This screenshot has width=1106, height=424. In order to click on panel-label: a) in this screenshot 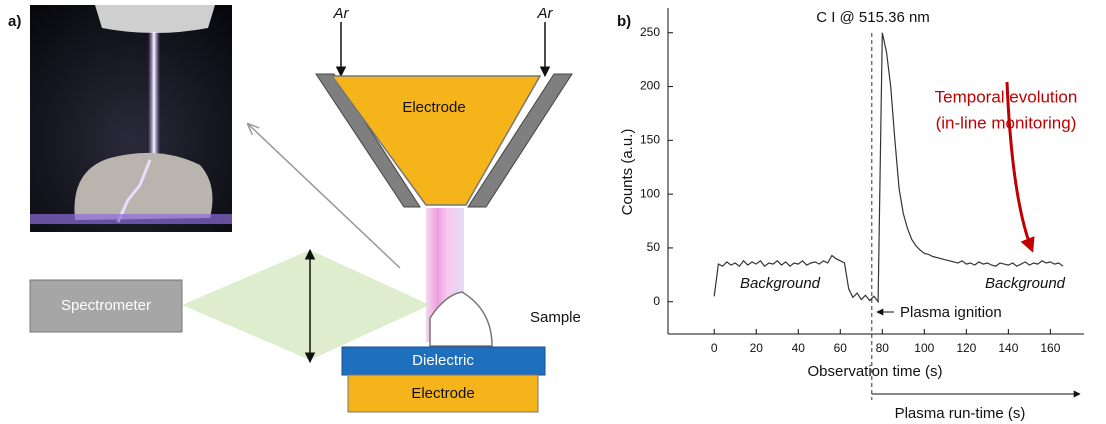, I will do `click(14, 21)`.